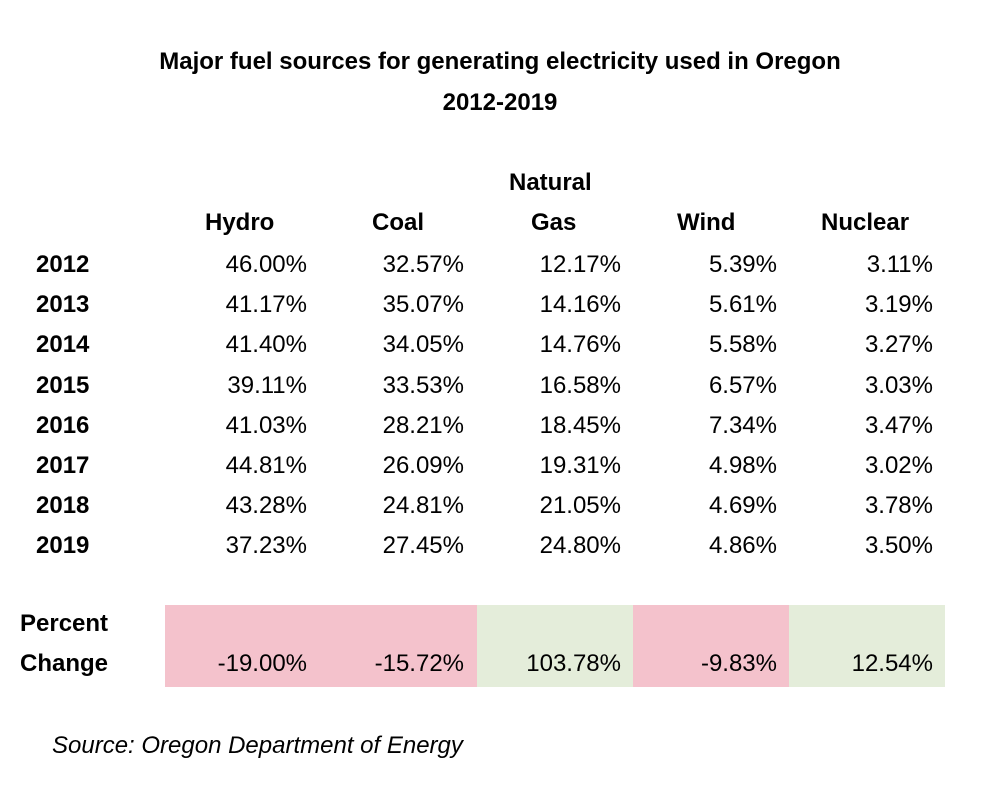  Describe the element at coordinates (63, 264) in the screenshot. I see `row-year-2012: 2012` at that location.